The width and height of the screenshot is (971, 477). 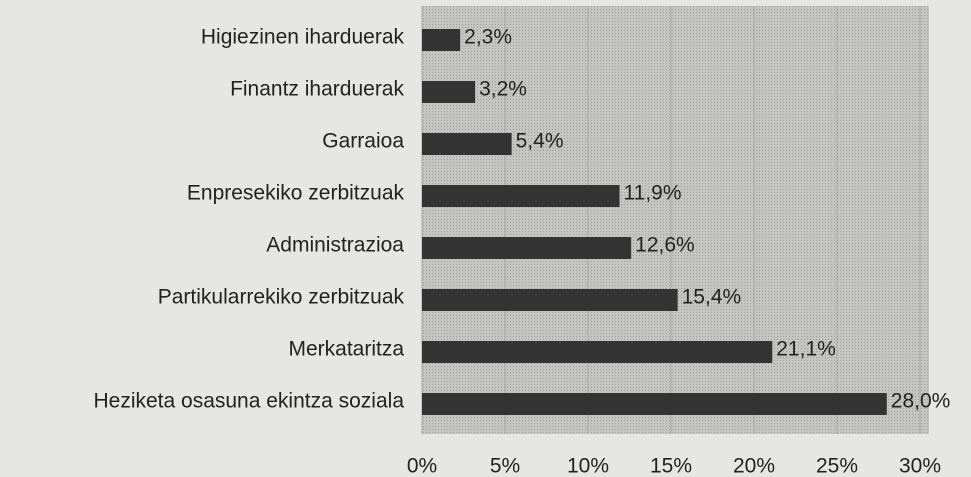 I want to click on x-tick-label: 10%, so click(x=588, y=466).